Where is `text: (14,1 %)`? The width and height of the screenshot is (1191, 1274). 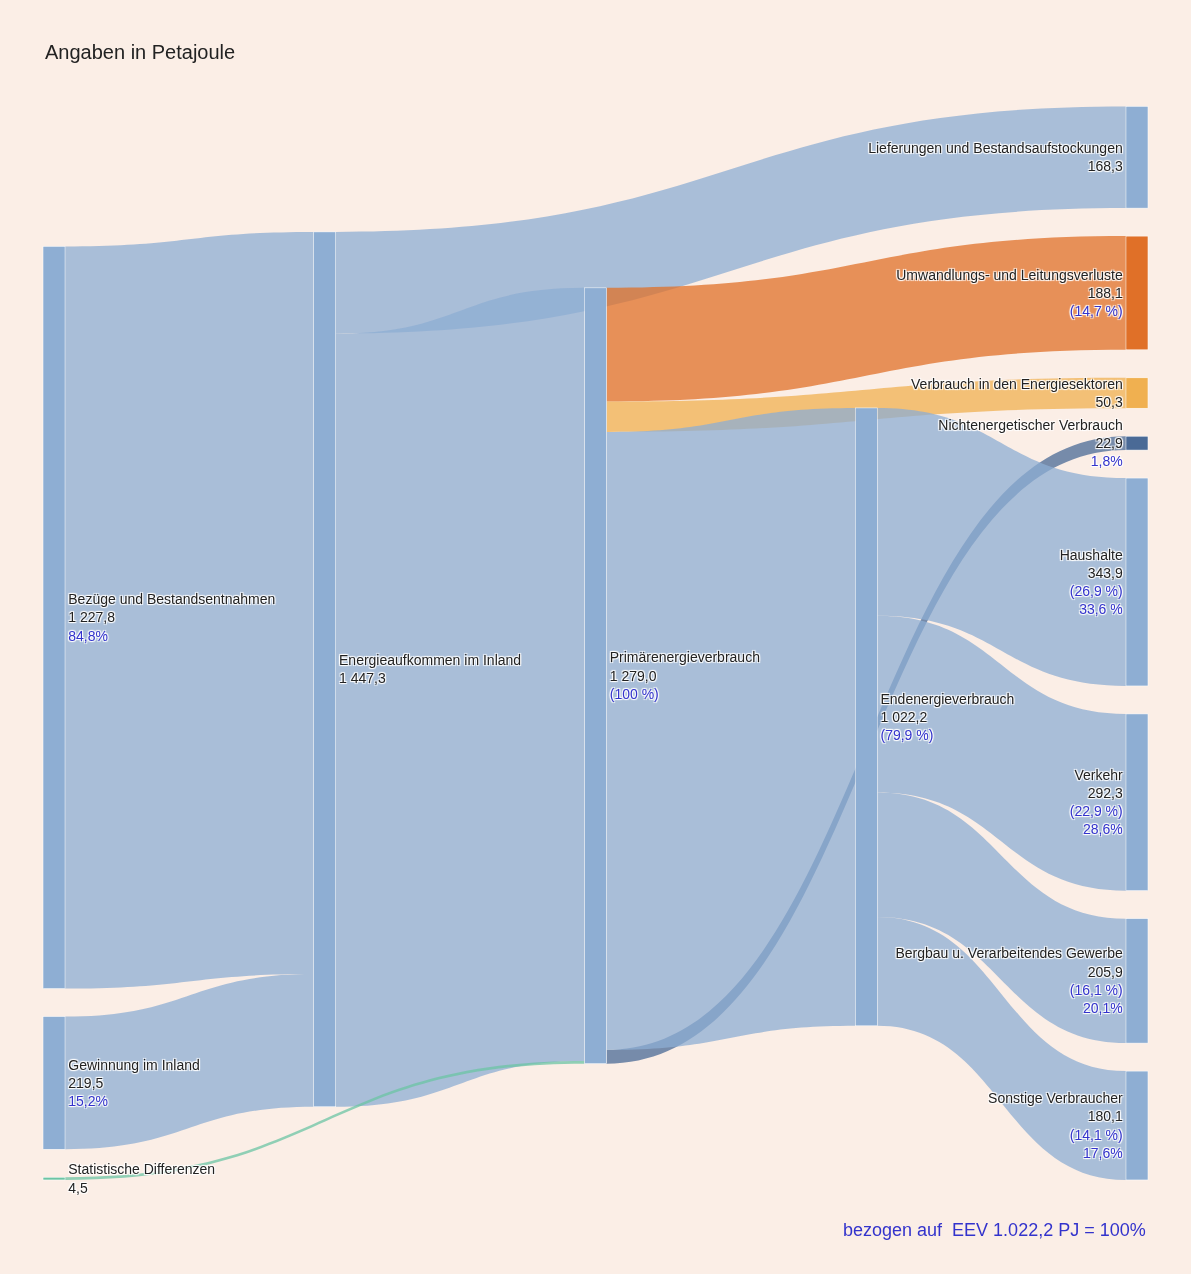
text: (14,1 %) is located at coordinates (1096, 1134).